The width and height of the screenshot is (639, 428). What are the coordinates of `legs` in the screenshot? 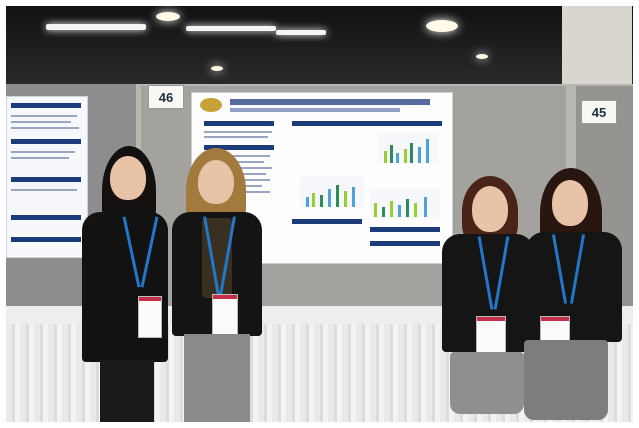 It's located at (127, 391).